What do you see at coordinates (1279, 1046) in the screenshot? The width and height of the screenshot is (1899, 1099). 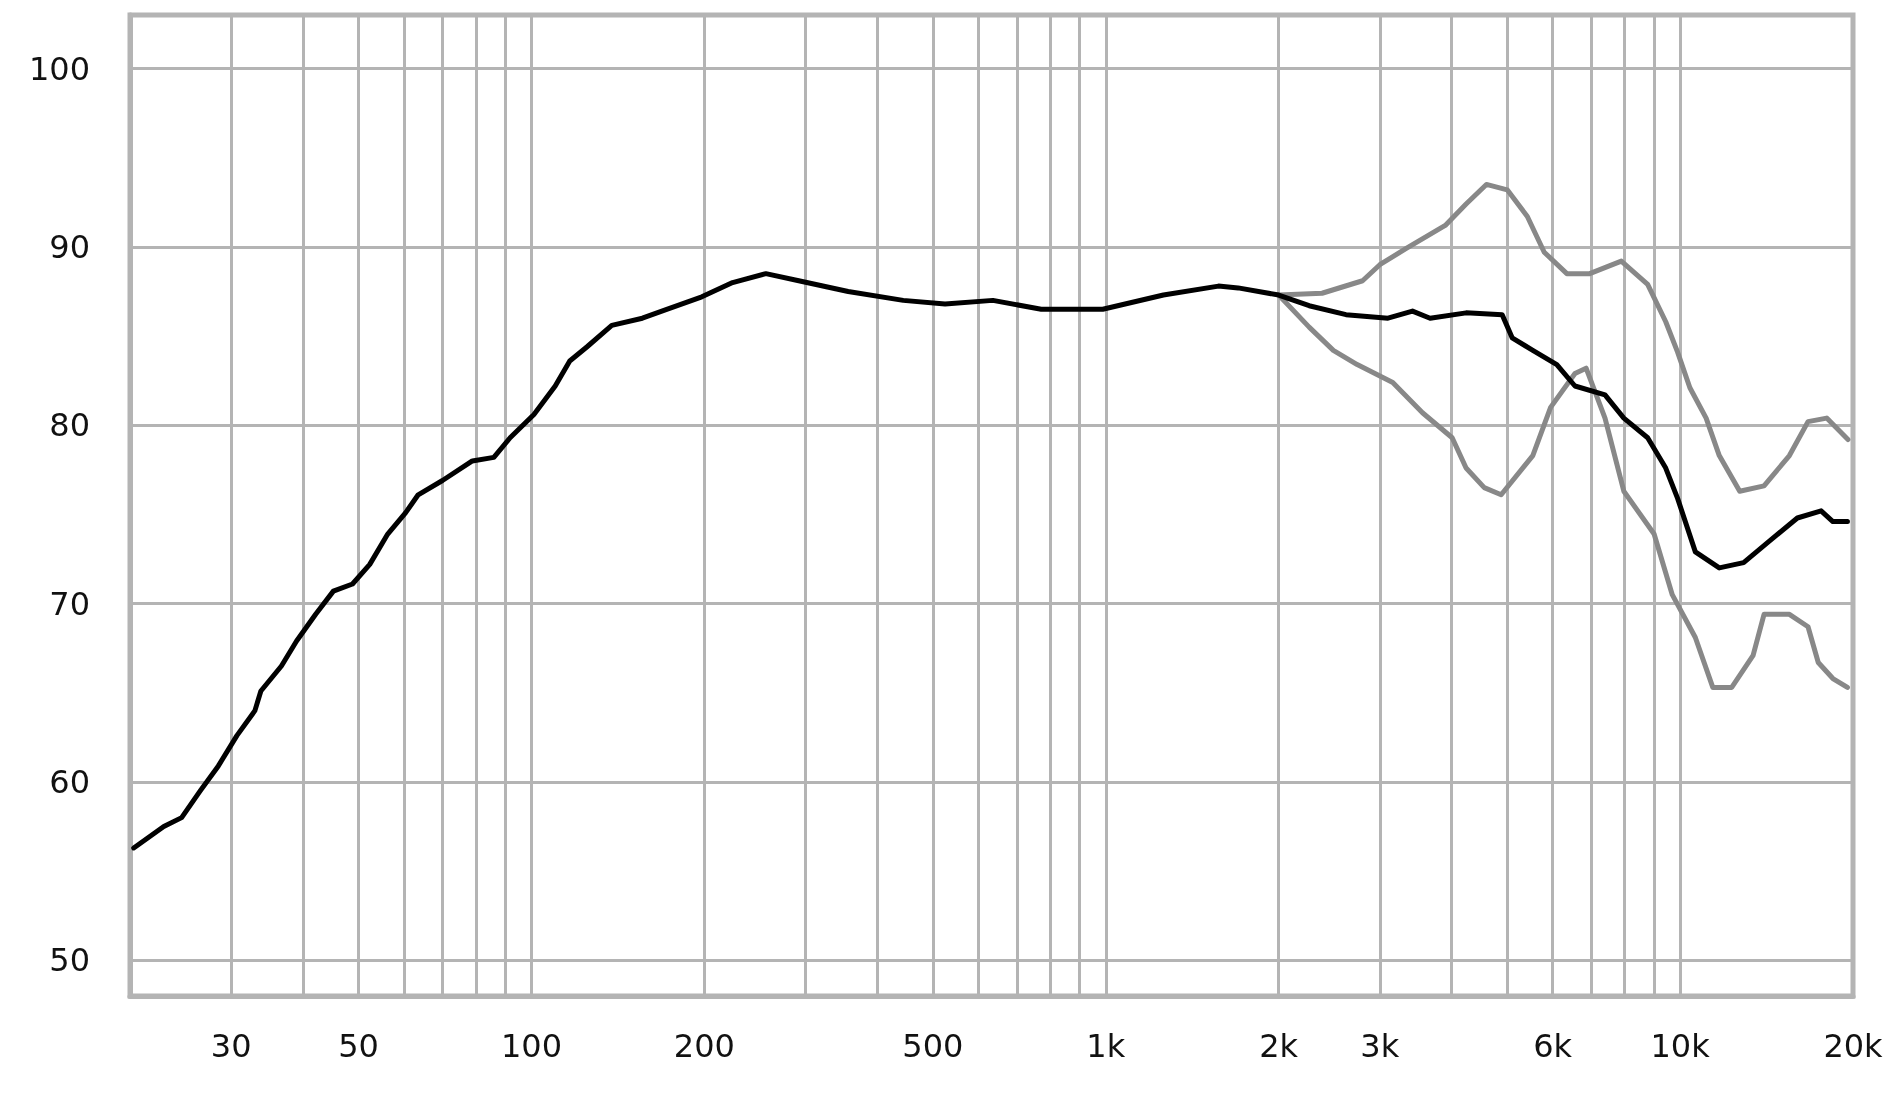 I see `x-tick-label: 2k` at bounding box center [1279, 1046].